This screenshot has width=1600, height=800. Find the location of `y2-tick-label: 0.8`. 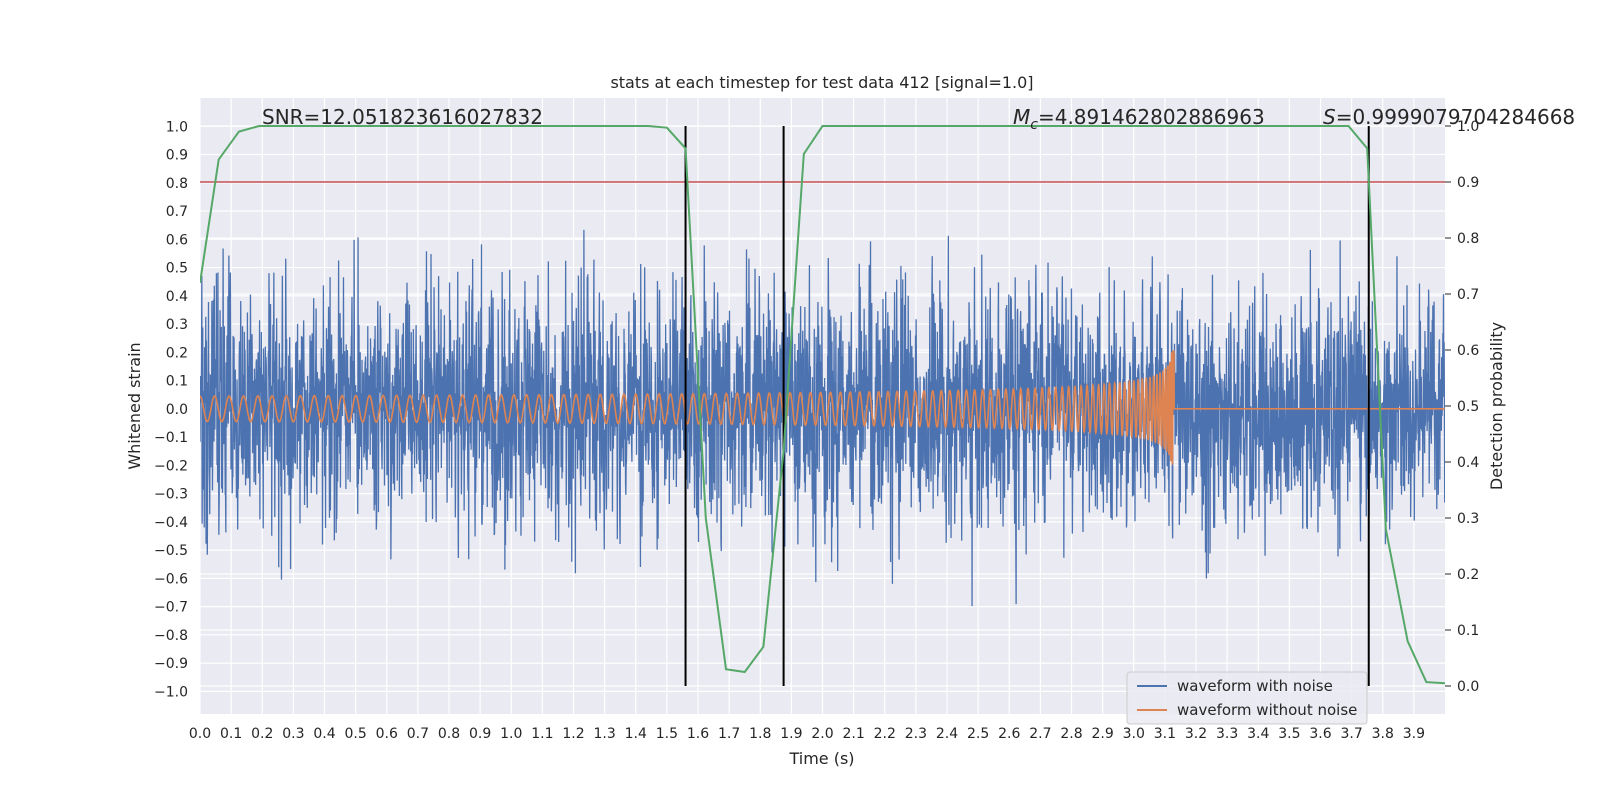

y2-tick-label: 0.8 is located at coordinates (1468, 239).